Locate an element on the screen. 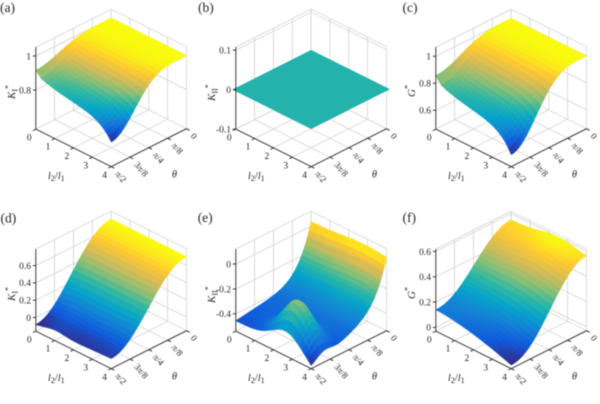 The image size is (600, 404). svg-text: (d) is located at coordinates (9, 218).